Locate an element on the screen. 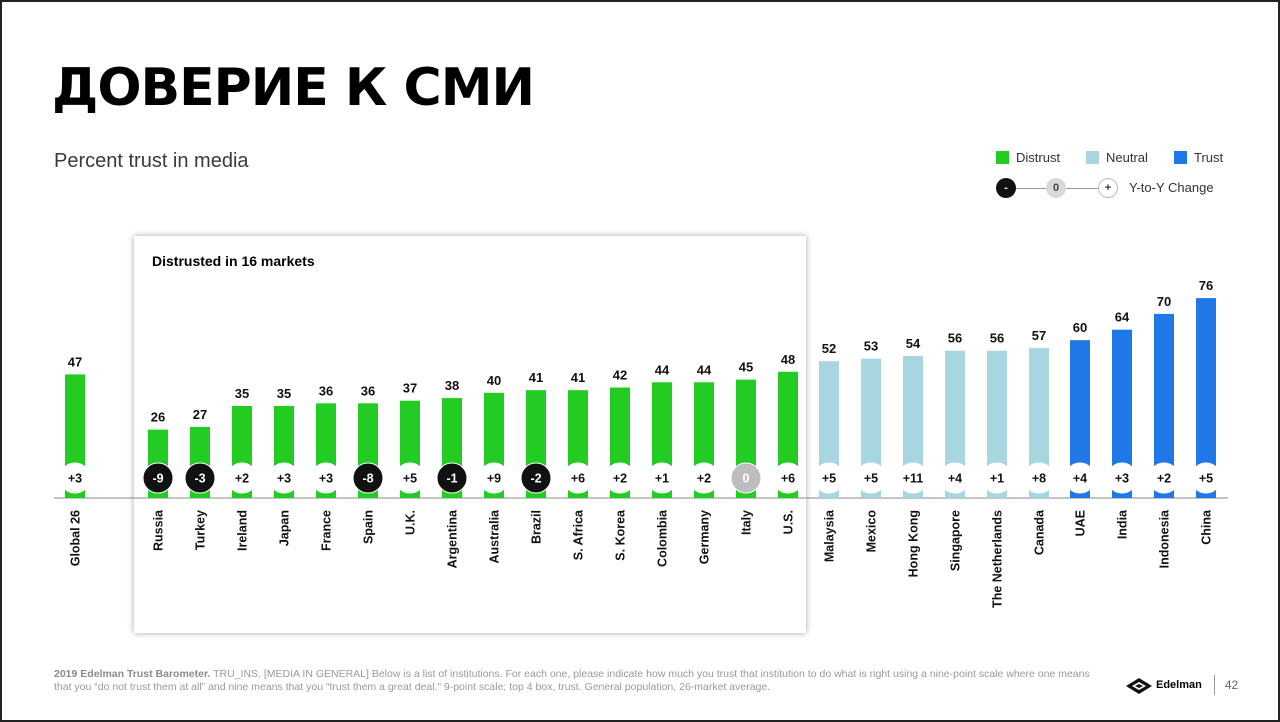  legend-swatch-neutral is located at coordinates (1092, 157).